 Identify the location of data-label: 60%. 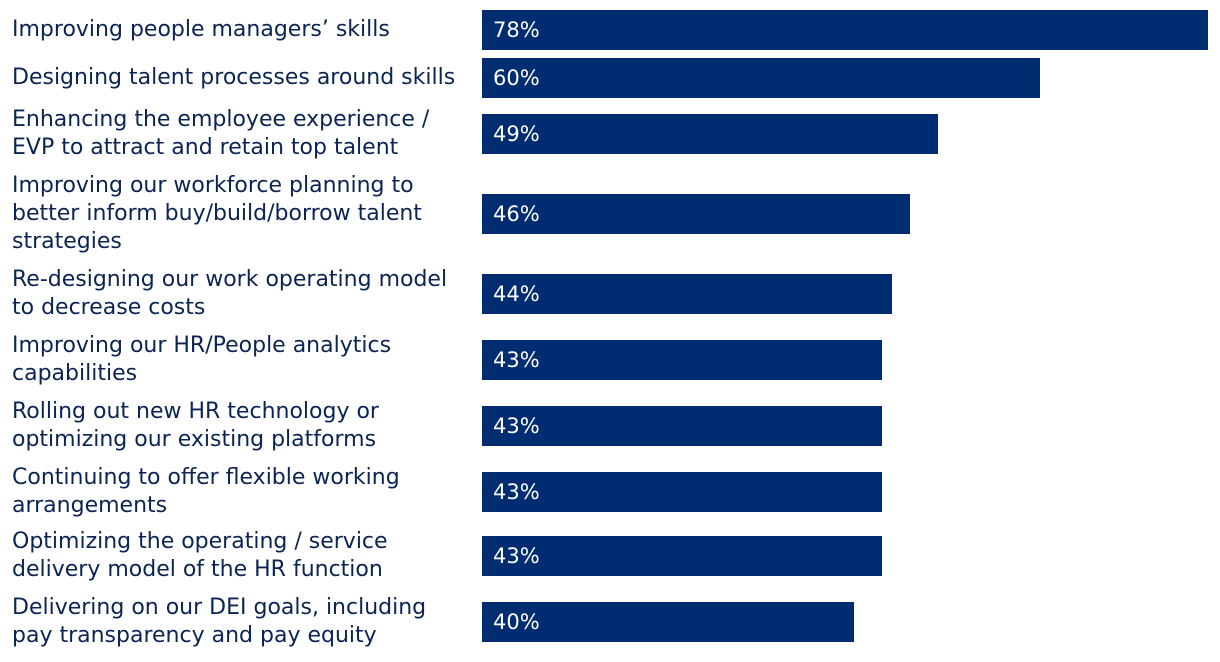
(516, 78).